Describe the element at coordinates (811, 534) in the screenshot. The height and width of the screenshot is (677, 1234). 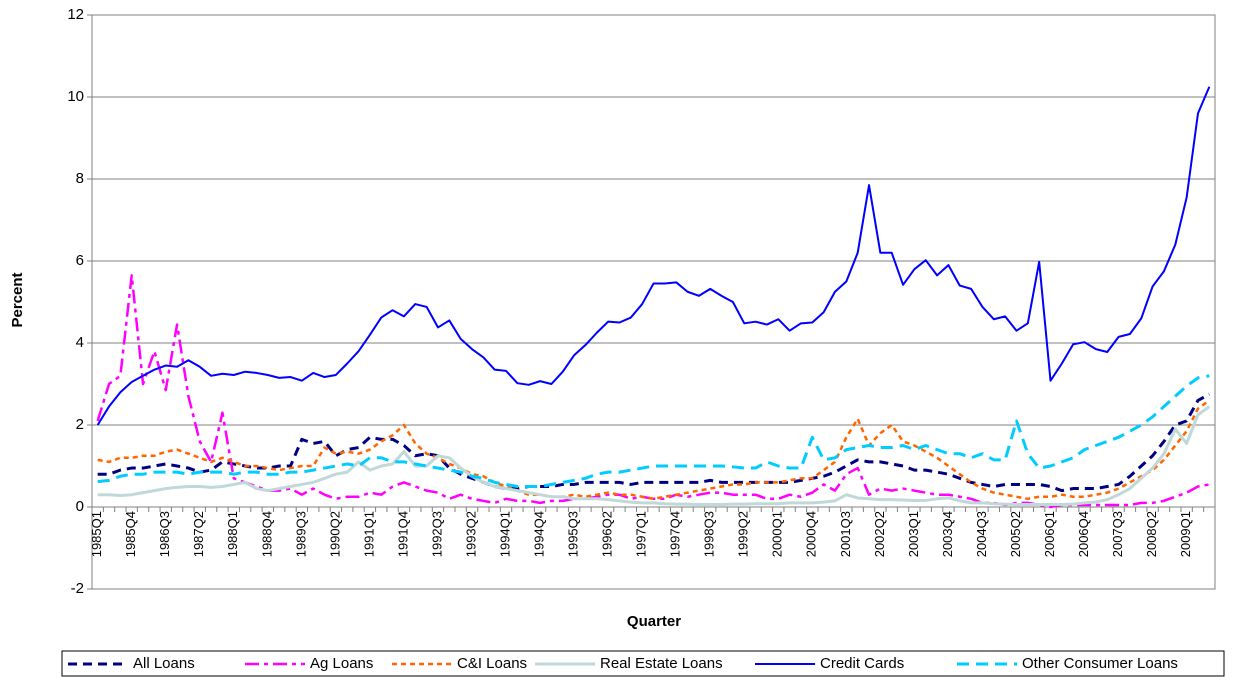
I see `x-tick-label: 2000Q4` at that location.